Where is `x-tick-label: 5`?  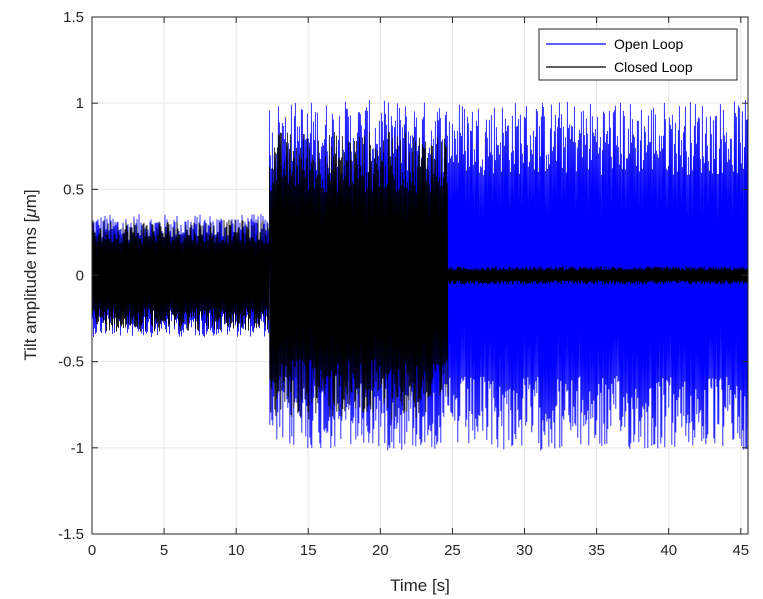
x-tick-label: 5 is located at coordinates (164, 550).